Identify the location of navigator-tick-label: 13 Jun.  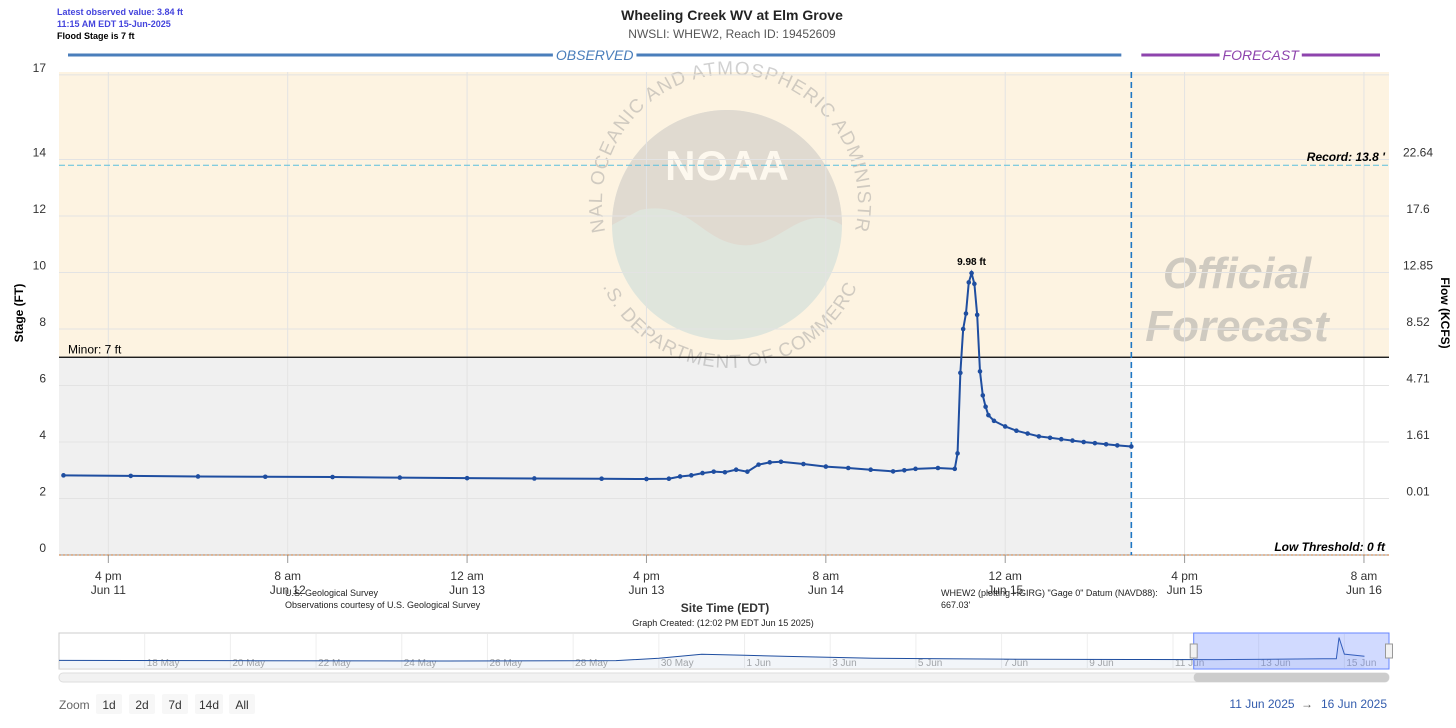
(1276, 663).